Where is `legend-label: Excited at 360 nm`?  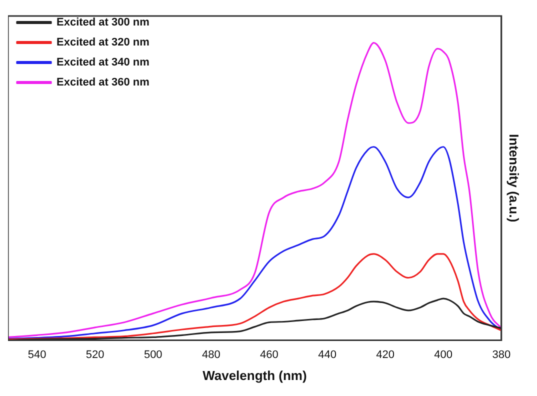 legend-label: Excited at 360 nm is located at coordinates (103, 82).